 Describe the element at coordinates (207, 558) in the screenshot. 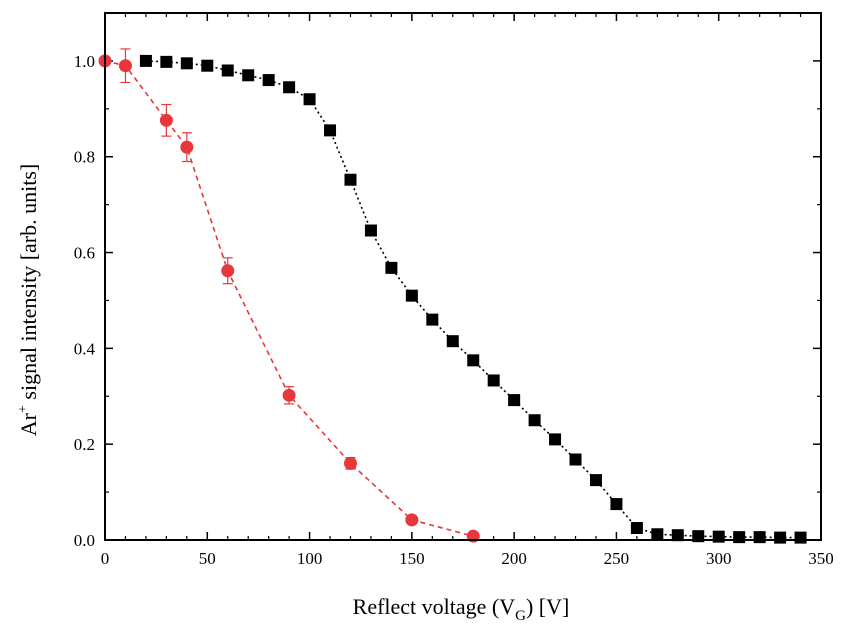

I see `x-tick-label: 50` at that location.